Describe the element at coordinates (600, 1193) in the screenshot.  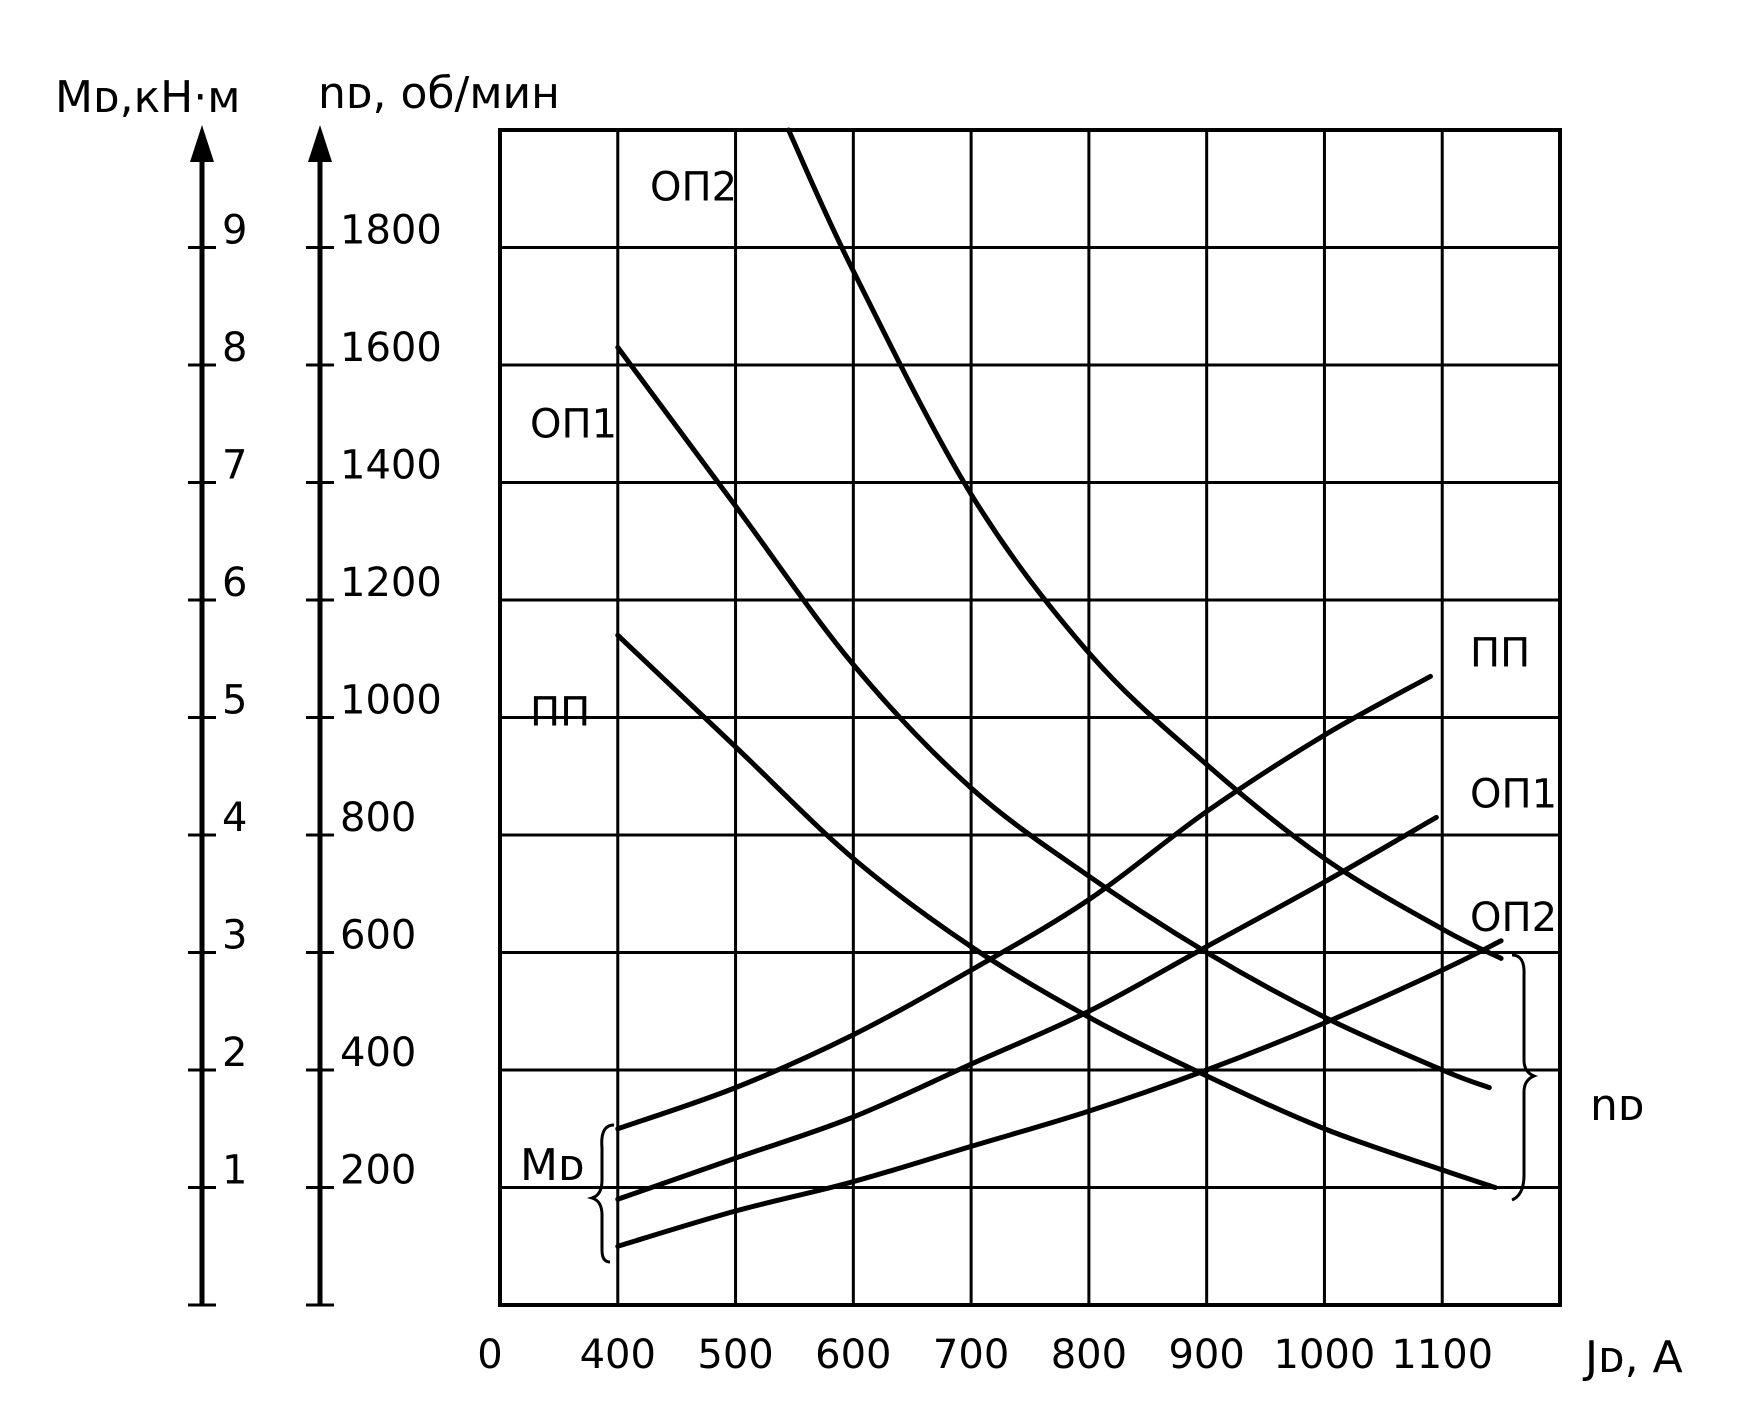
I see `torque-brace` at that location.